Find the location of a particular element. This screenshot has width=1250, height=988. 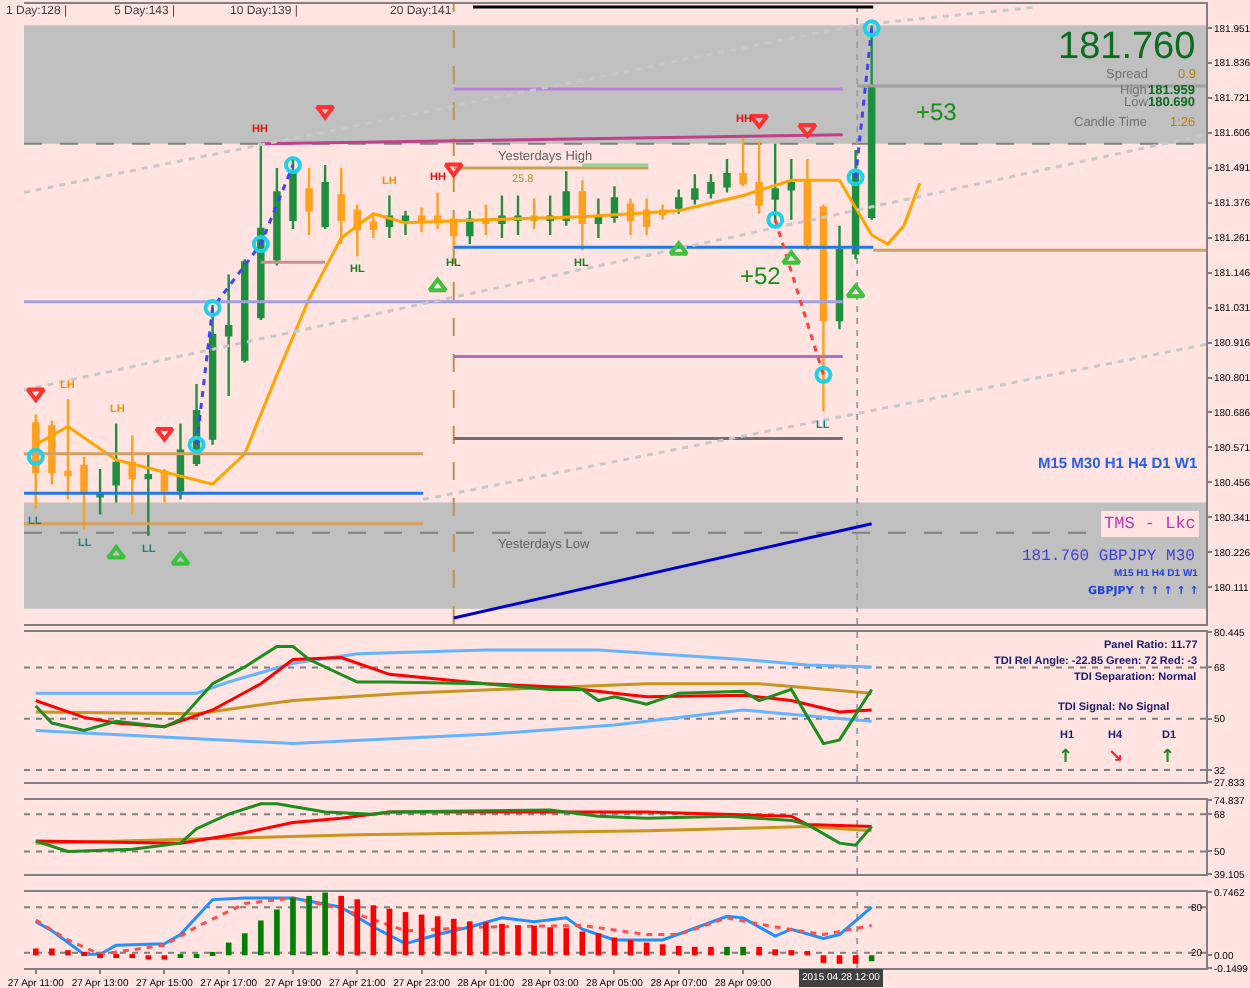

annotation: +52 is located at coordinates (761, 276).